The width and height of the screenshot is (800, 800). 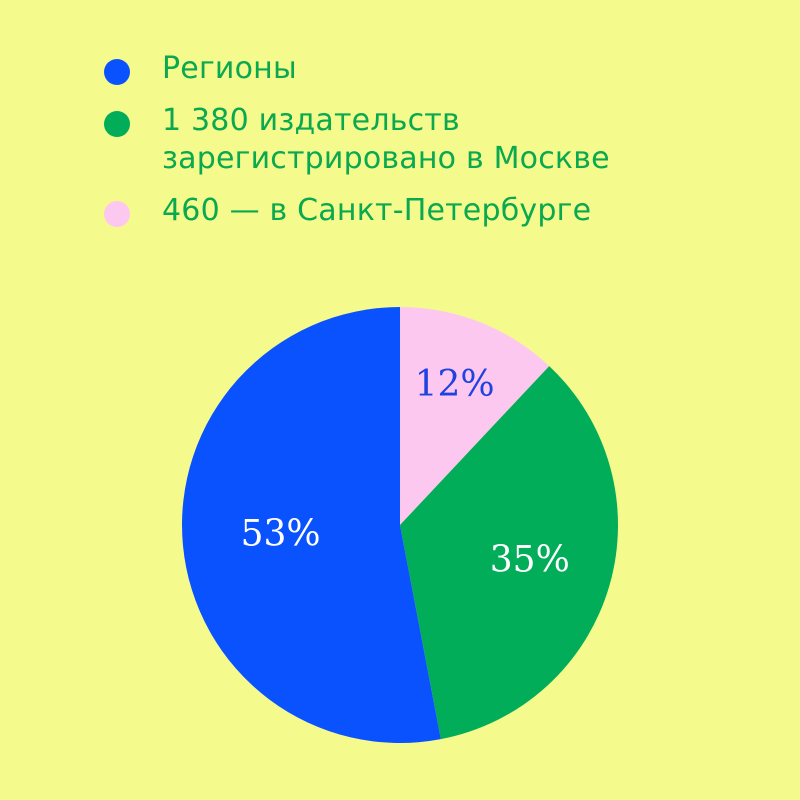 I want to click on pie-label-regions: 53%, so click(x=281, y=533).